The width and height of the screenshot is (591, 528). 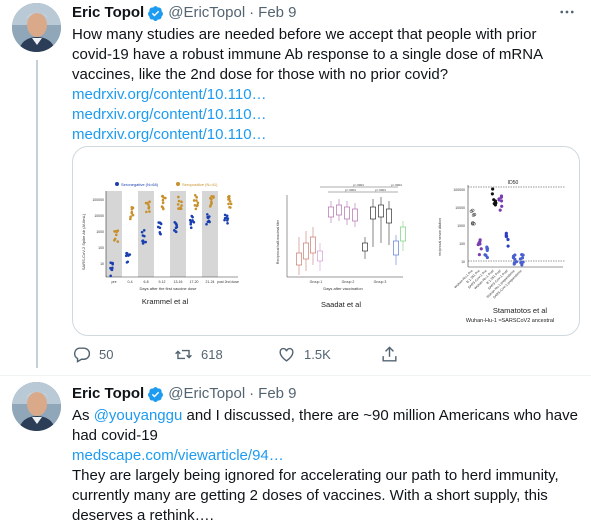 What do you see at coordinates (380, 282) in the screenshot?
I see `svg-text: Group 3` at bounding box center [380, 282].